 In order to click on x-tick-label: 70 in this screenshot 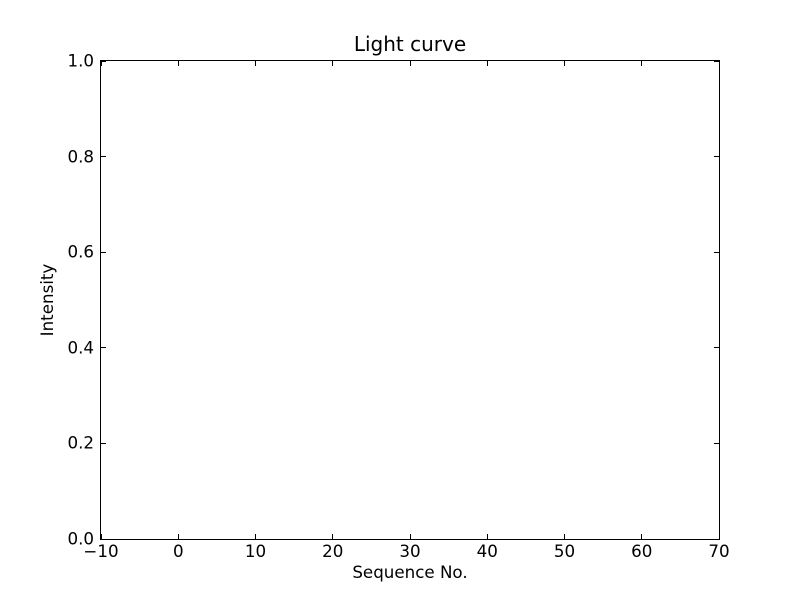, I will do `click(719, 551)`.